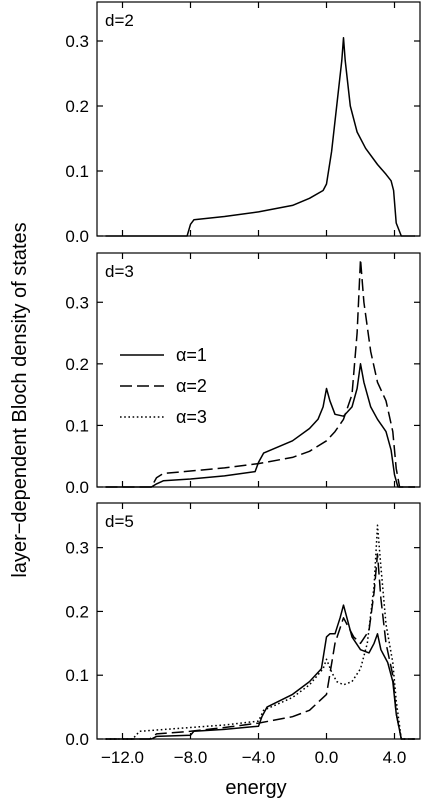  What do you see at coordinates (259, 757) in the screenshot?
I see `x-tick-label: −4.0` at bounding box center [259, 757].